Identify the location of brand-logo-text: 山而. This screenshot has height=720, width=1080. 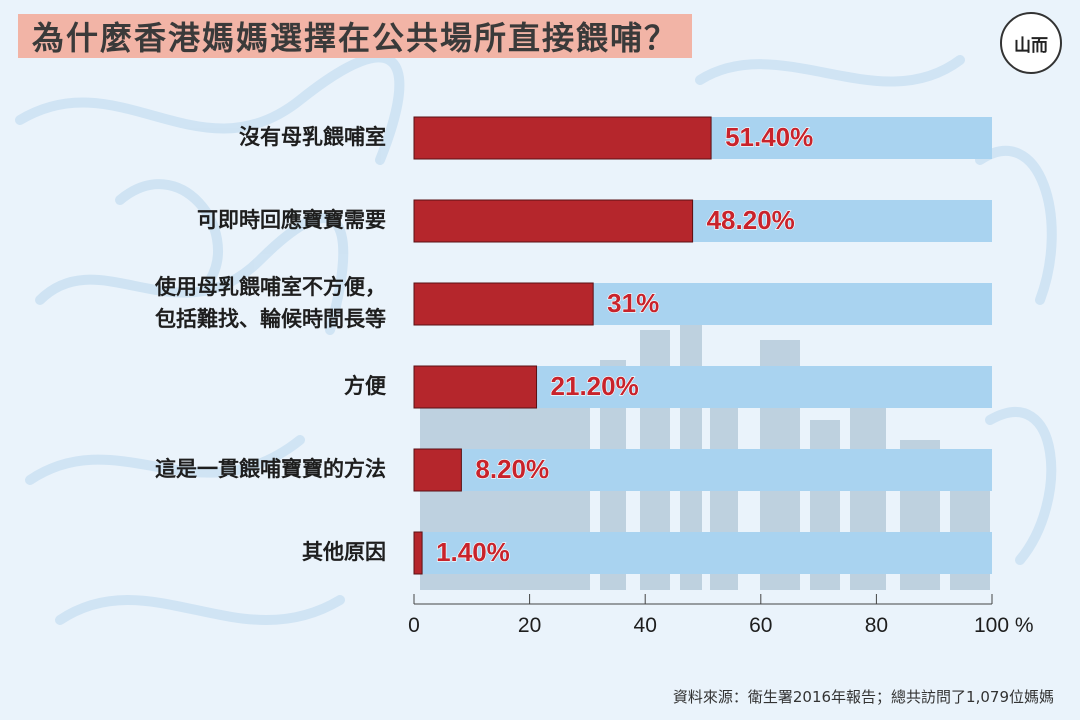
(1031, 45).